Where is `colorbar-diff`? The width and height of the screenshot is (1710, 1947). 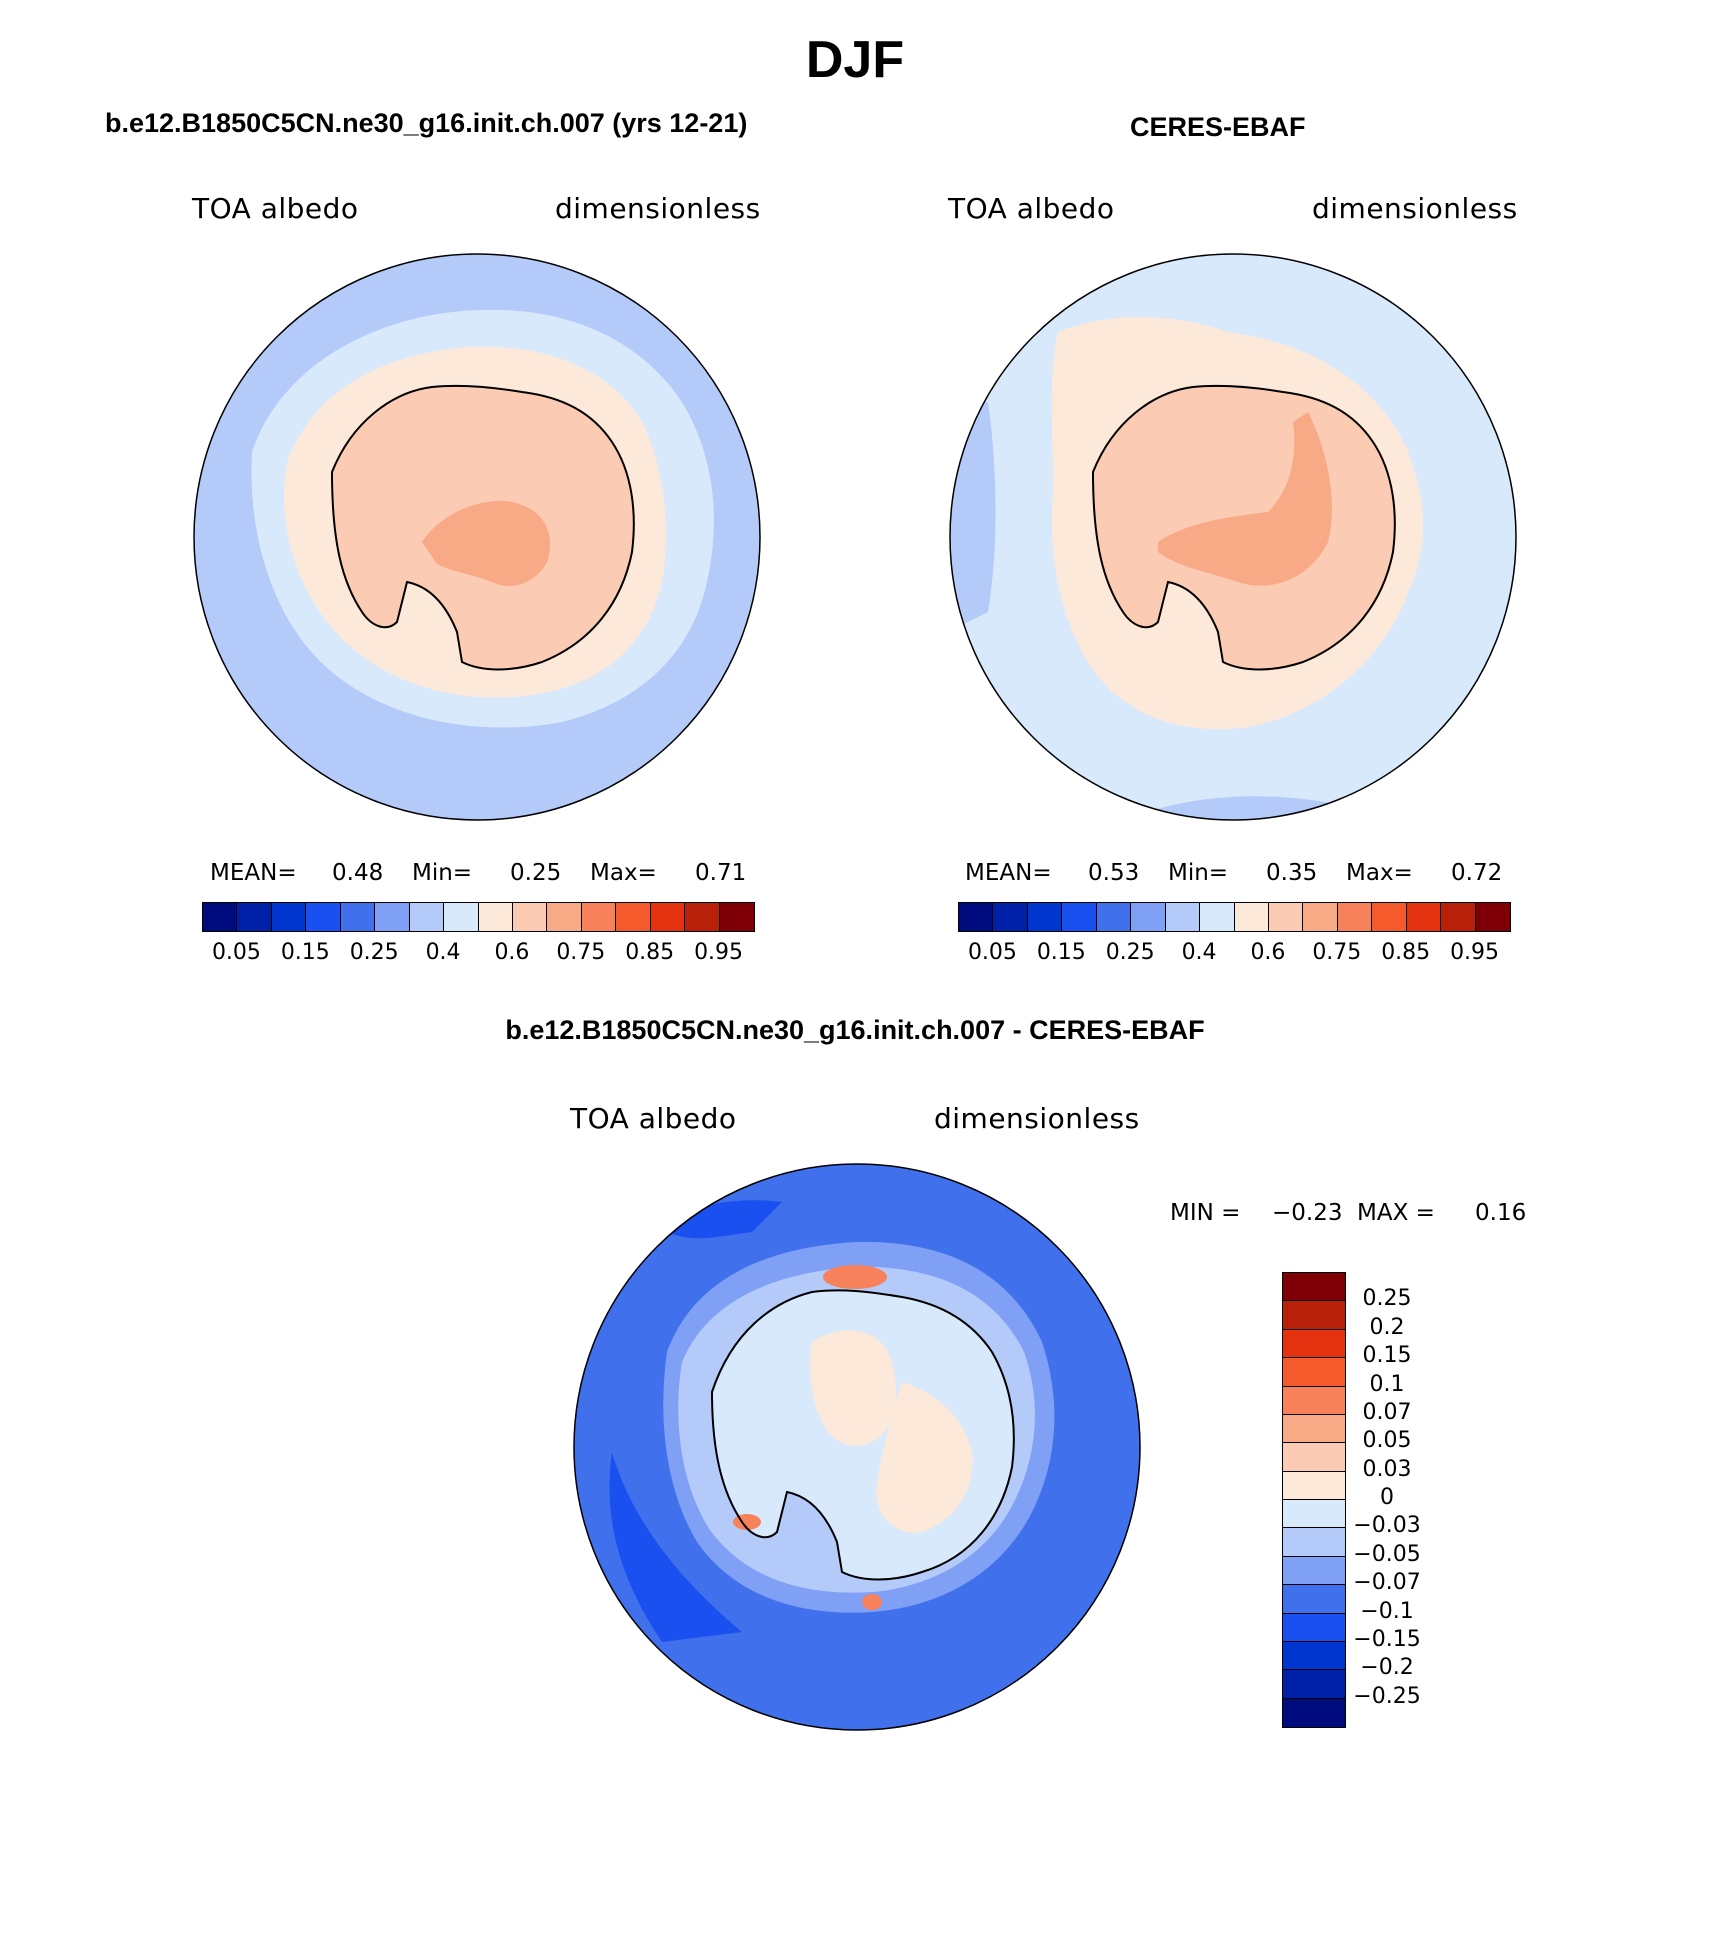
colorbar-diff is located at coordinates (1314, 1500).